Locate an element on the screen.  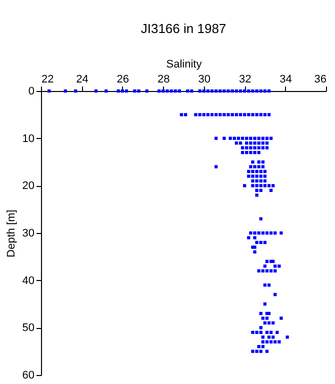
y-tick-label: 50 is located at coordinates (28, 328).